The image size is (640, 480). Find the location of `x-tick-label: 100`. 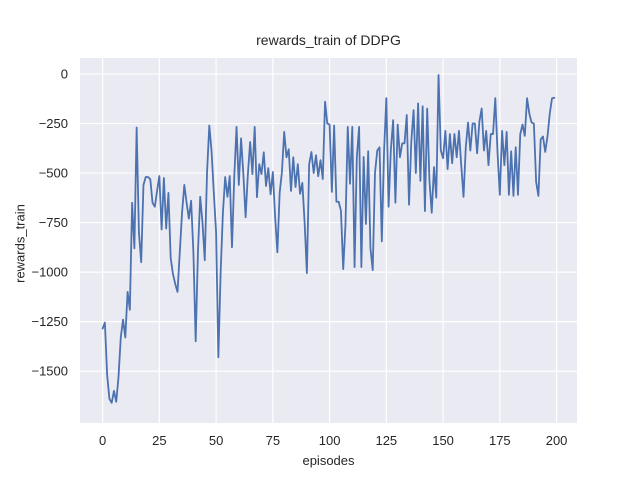

x-tick-label: 100 is located at coordinates (330, 440).